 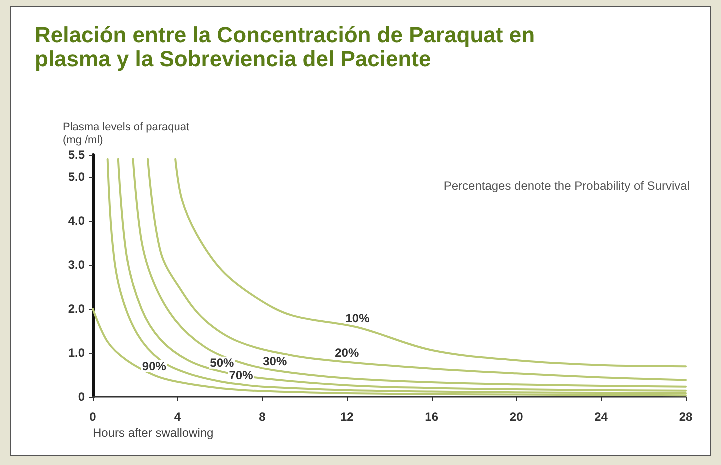 I want to click on x-tick-label: 16, so click(x=432, y=417).